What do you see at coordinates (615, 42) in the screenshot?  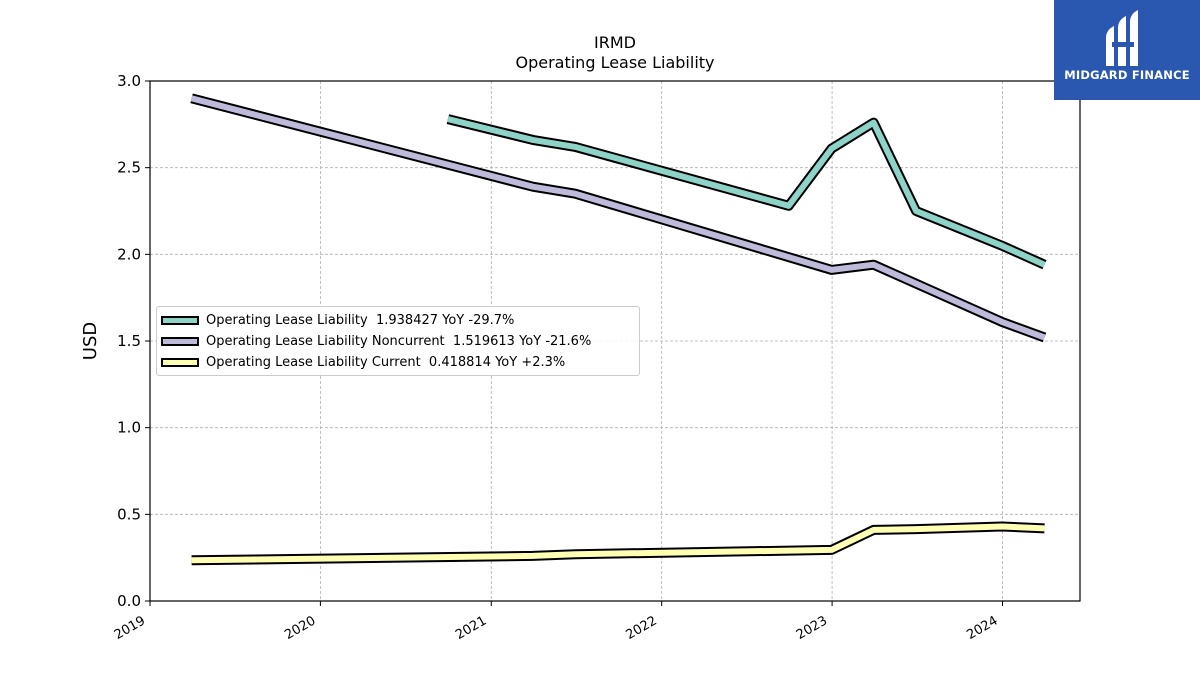 I see `chart-title: IRMD` at bounding box center [615, 42].